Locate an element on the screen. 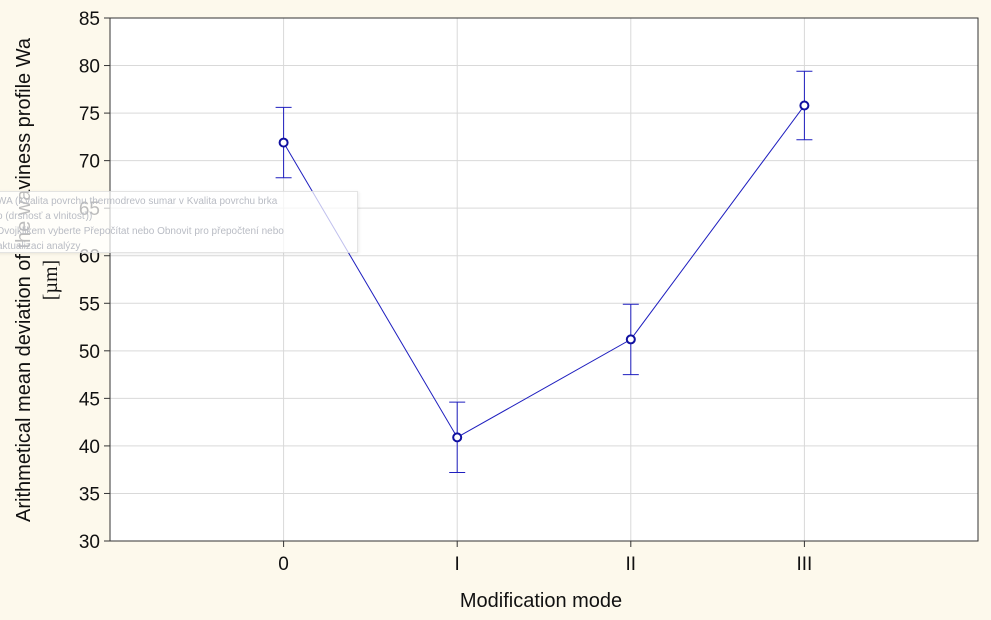  y-tick-label: 40 is located at coordinates (89, 447).